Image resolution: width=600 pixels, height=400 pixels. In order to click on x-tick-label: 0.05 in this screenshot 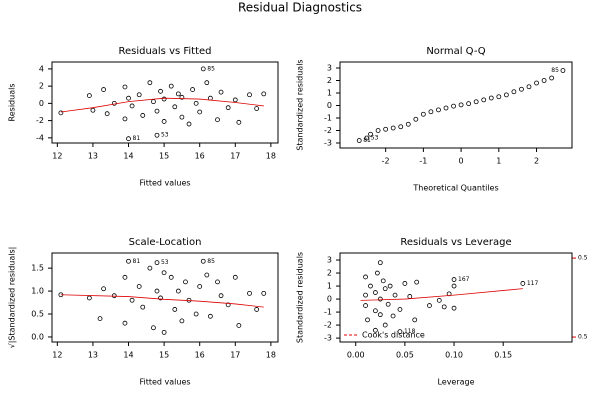, I will do `click(405, 355)`.